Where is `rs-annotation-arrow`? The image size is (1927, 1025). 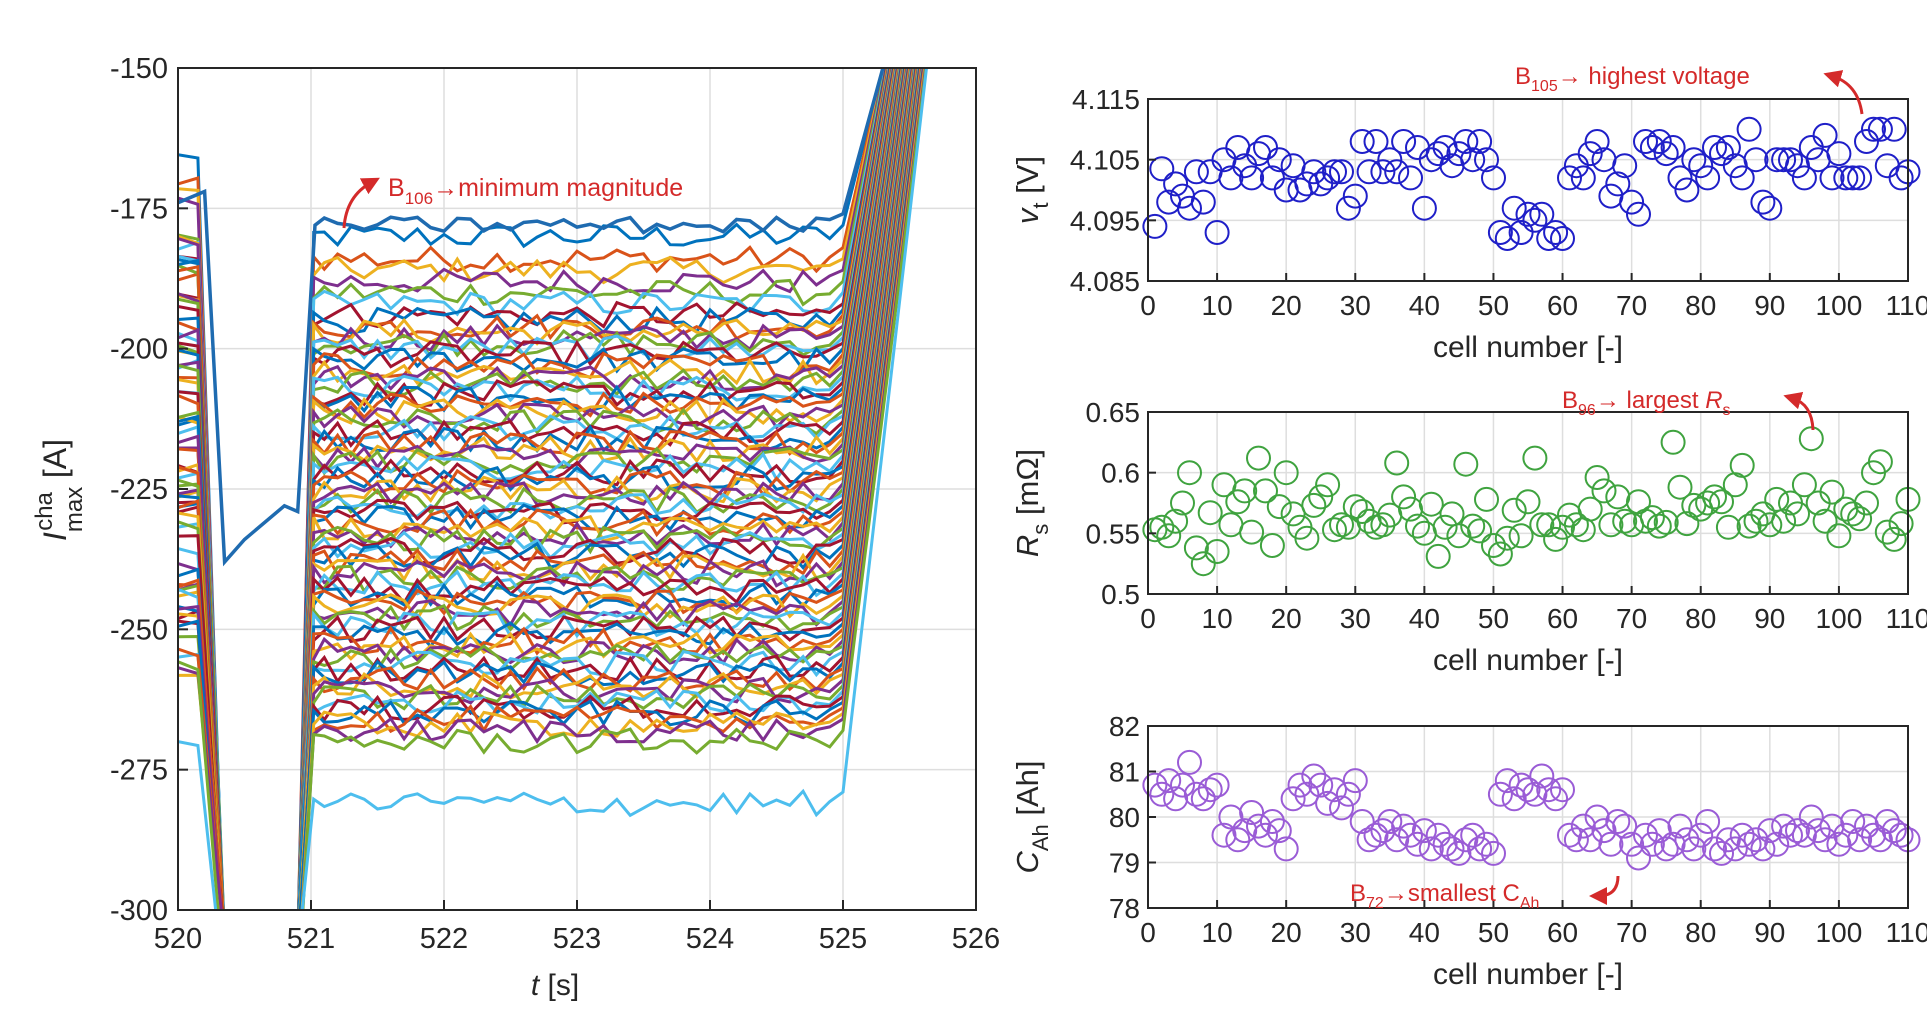
rs-annotation-arrow is located at coordinates (1799, 411).